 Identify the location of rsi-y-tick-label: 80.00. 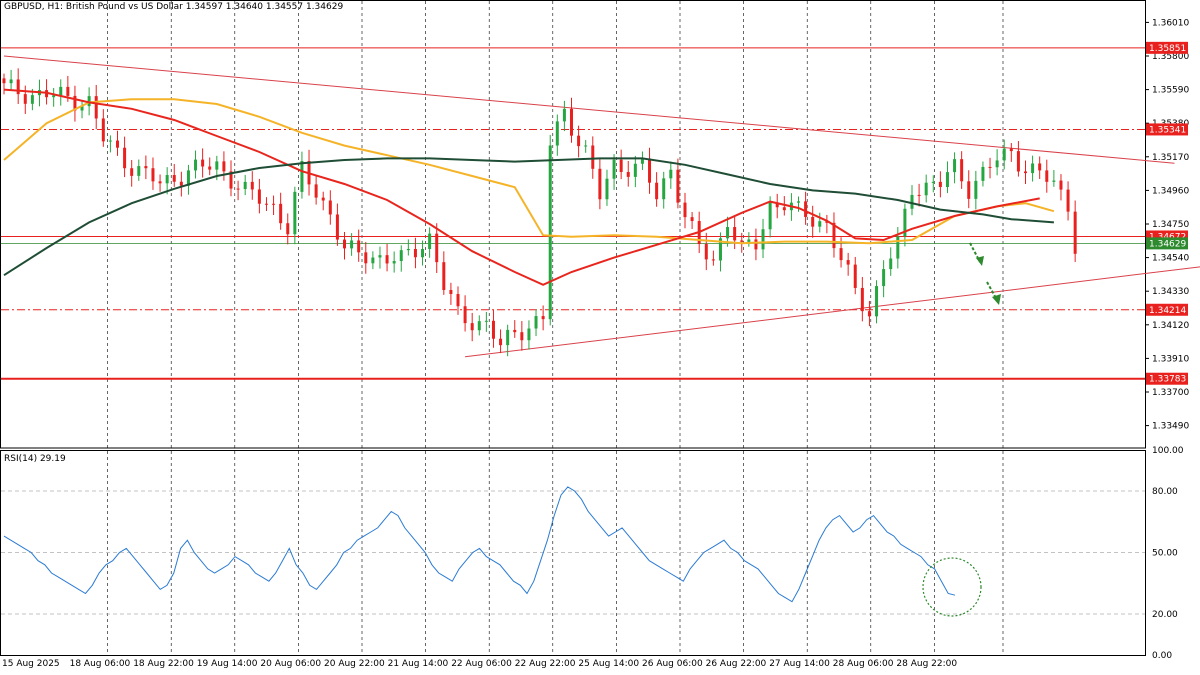
(1165, 492).